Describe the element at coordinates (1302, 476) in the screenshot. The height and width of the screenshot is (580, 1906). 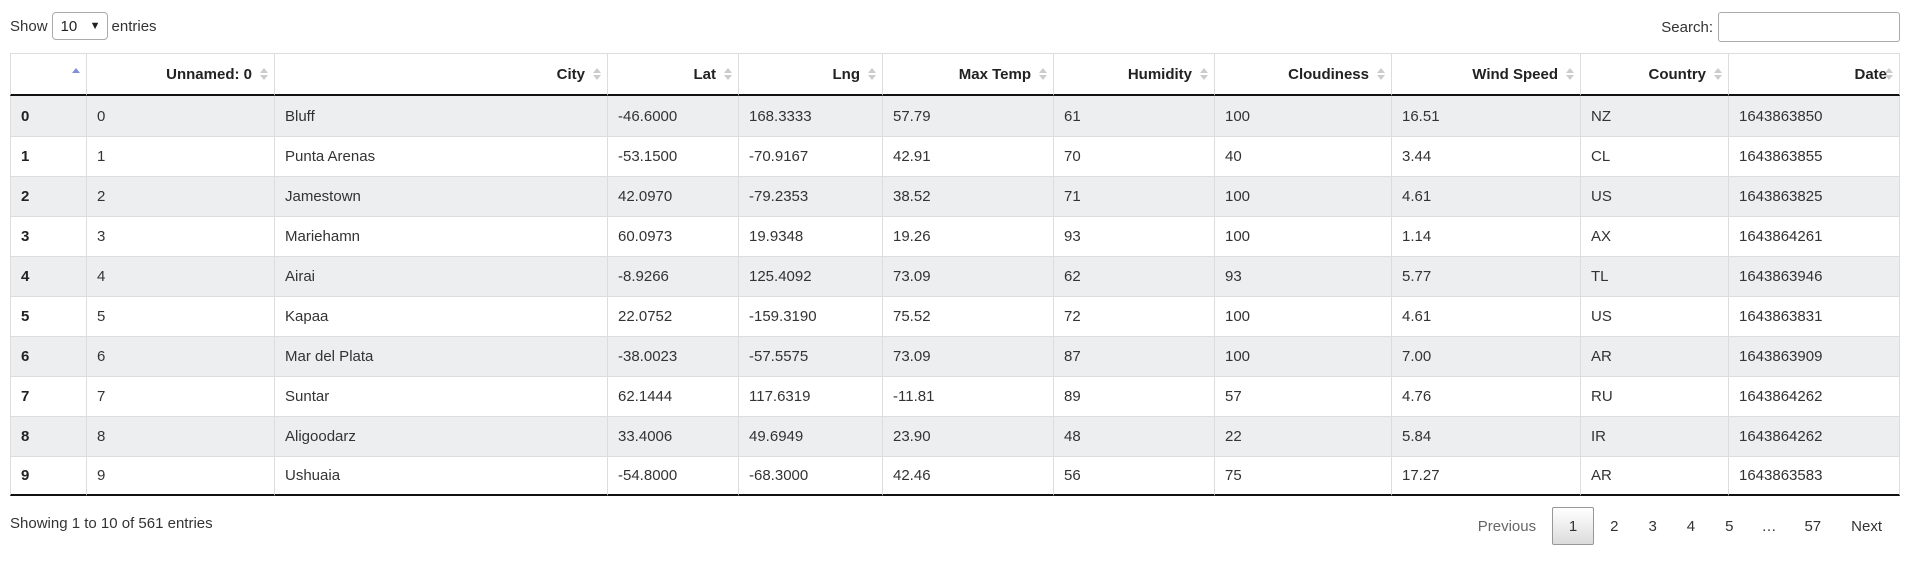
I see `table-cell: 75` at that location.